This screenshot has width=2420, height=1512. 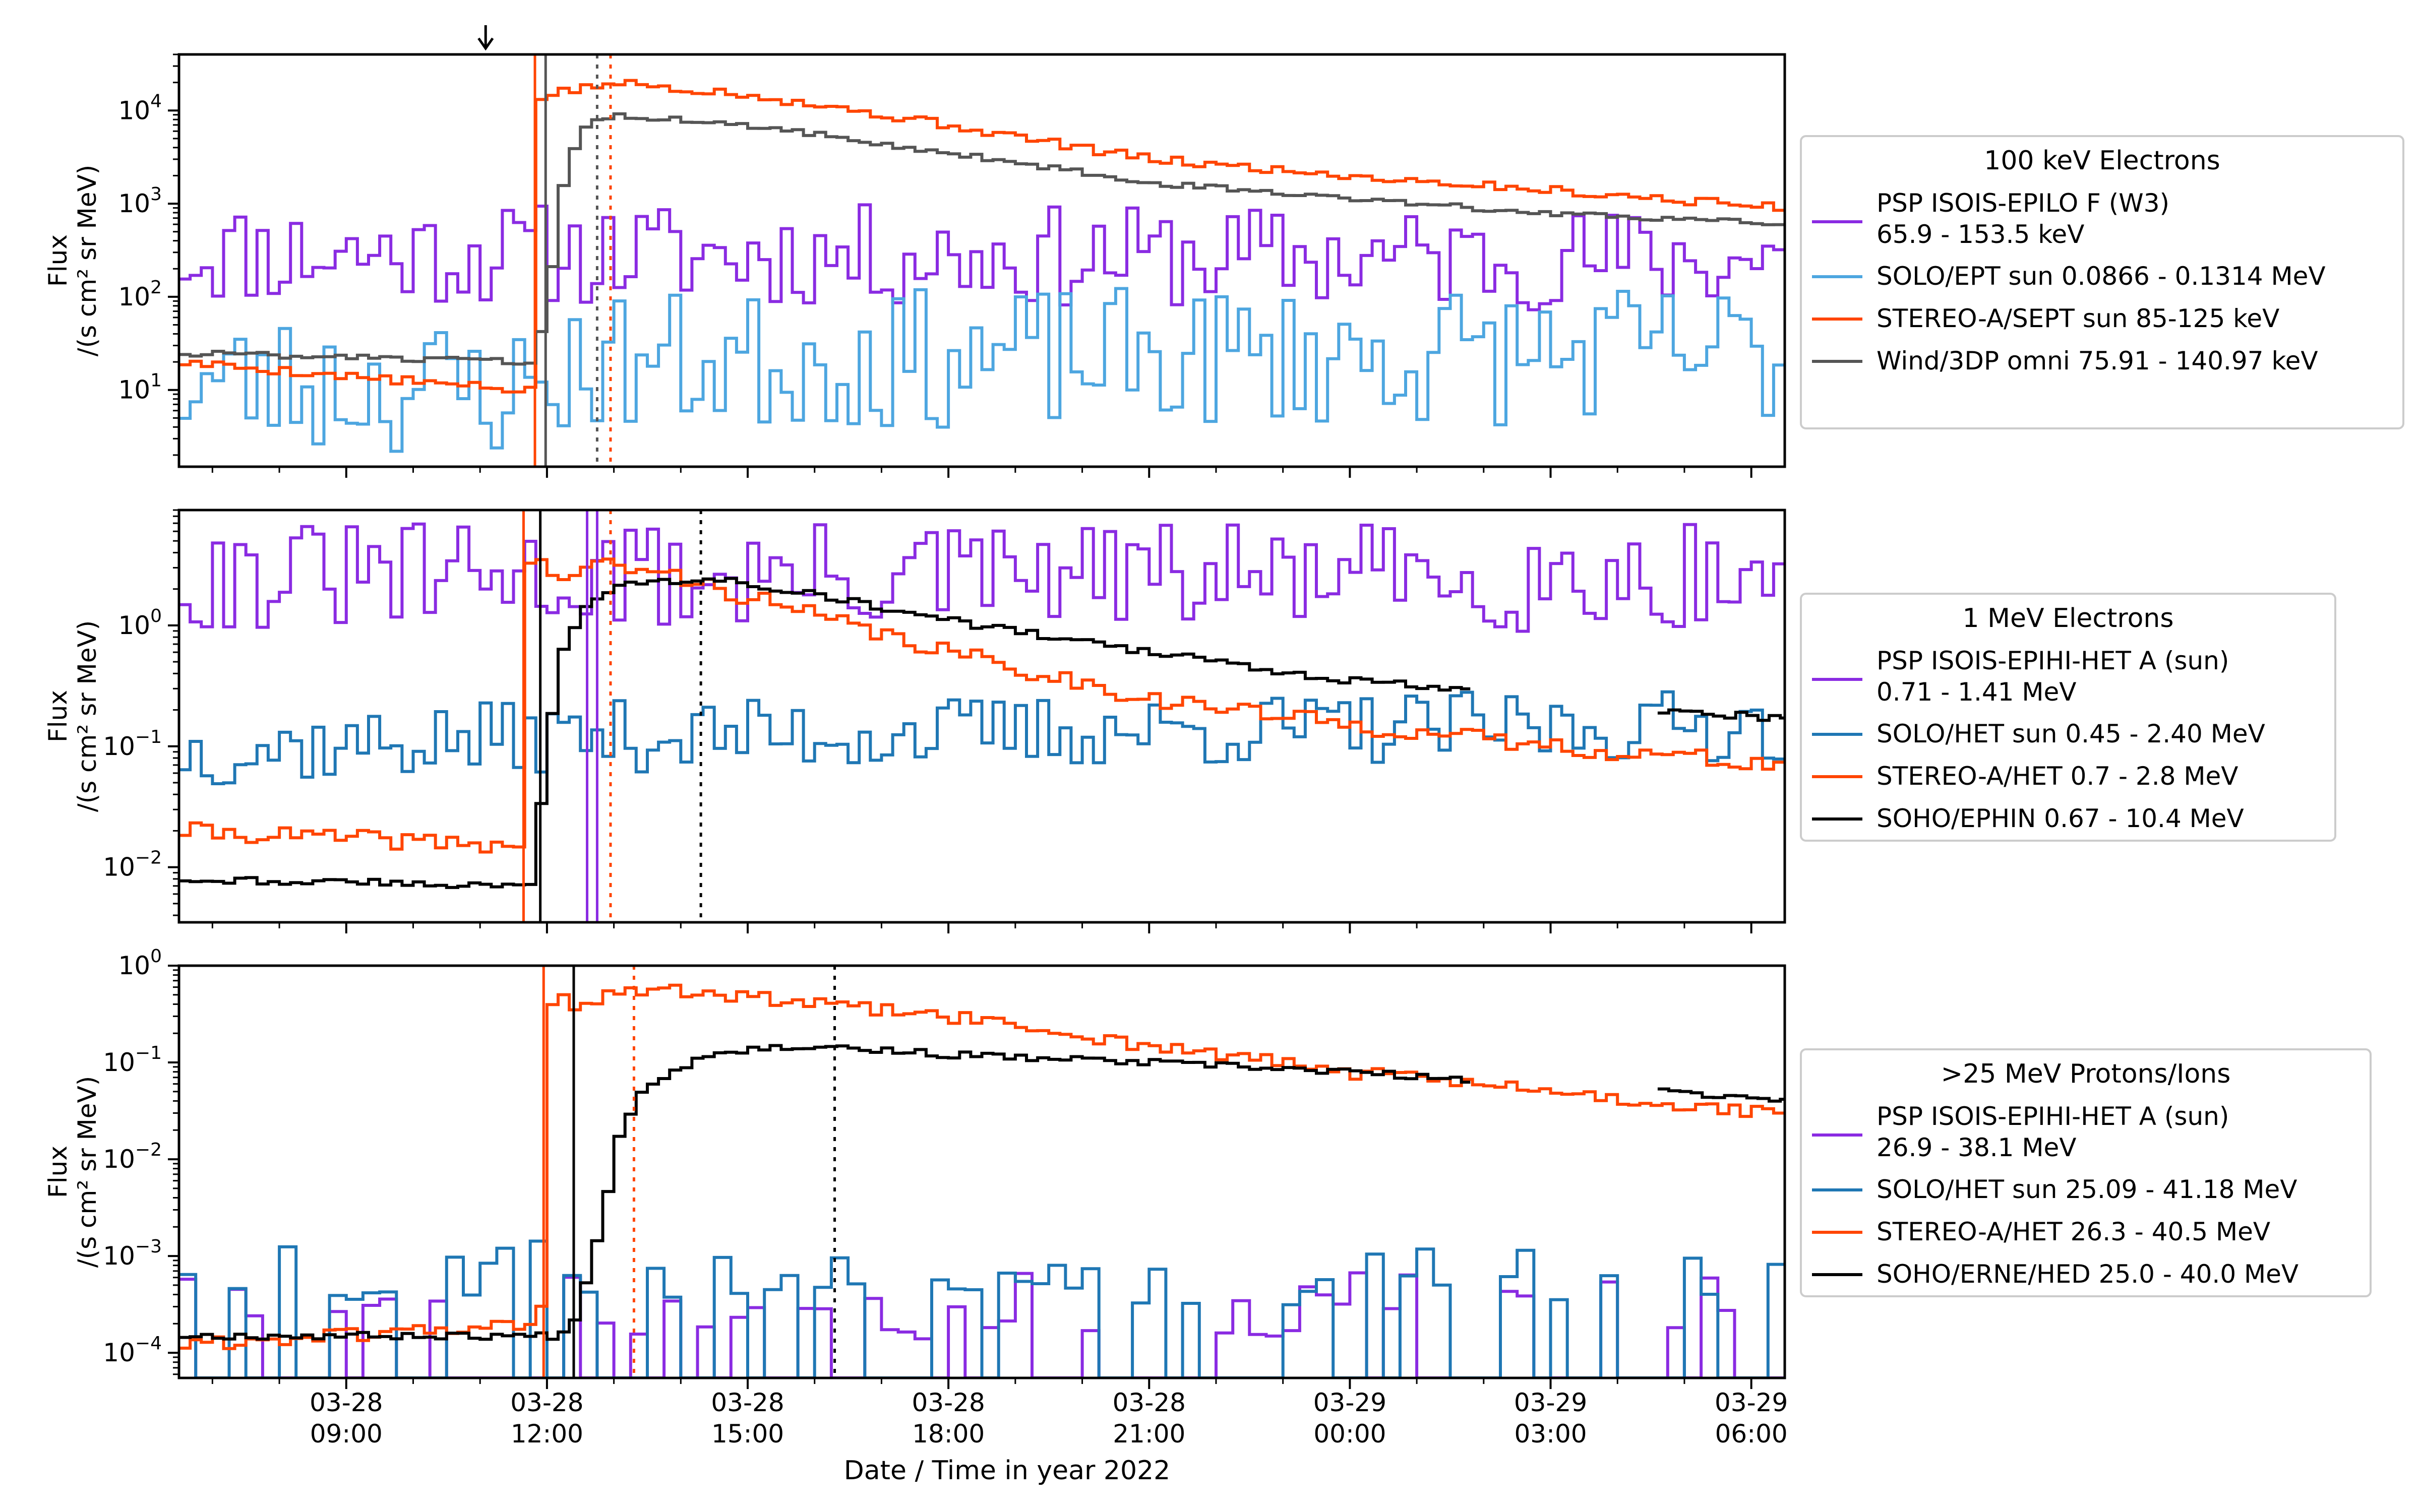 What do you see at coordinates (1149, 1433) in the screenshot?
I see `x-tick-label-time: 21:00` at bounding box center [1149, 1433].